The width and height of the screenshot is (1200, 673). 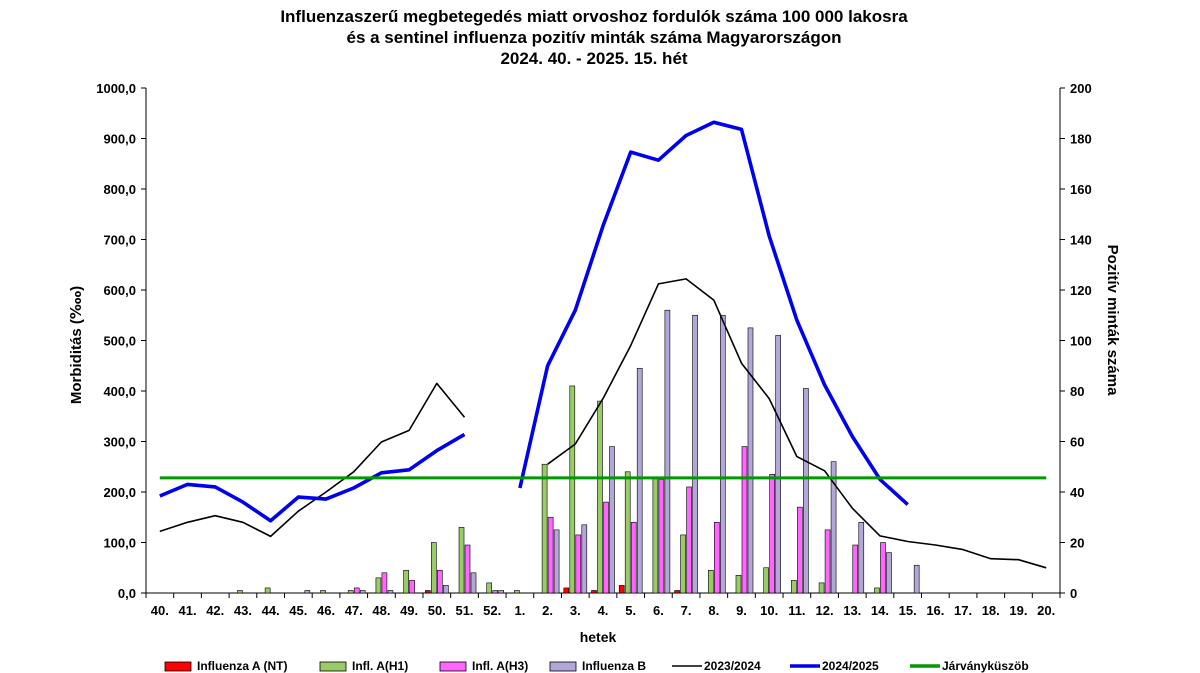 What do you see at coordinates (464, 610) in the screenshot?
I see `x-tick-label: 51.` at bounding box center [464, 610].